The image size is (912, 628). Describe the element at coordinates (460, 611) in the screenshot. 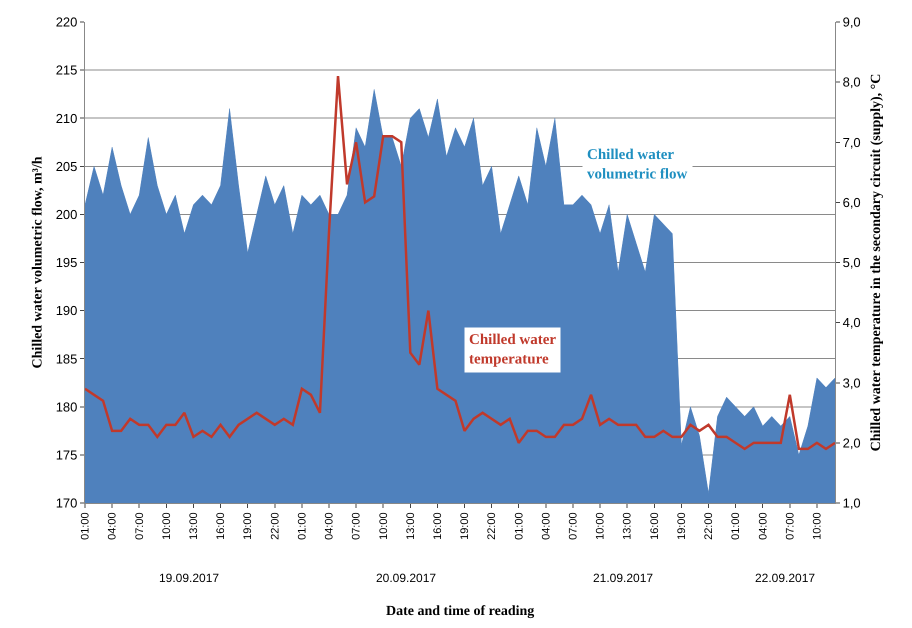

I see `x-axis-title: Date and time of reading` at that location.